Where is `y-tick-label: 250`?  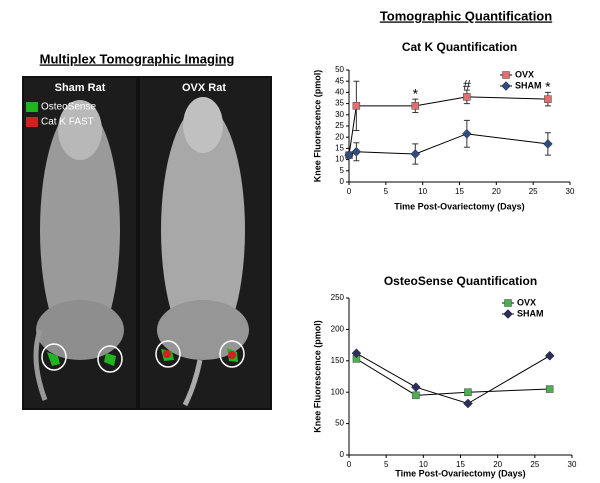 y-tick-label: 250 is located at coordinates (338, 297).